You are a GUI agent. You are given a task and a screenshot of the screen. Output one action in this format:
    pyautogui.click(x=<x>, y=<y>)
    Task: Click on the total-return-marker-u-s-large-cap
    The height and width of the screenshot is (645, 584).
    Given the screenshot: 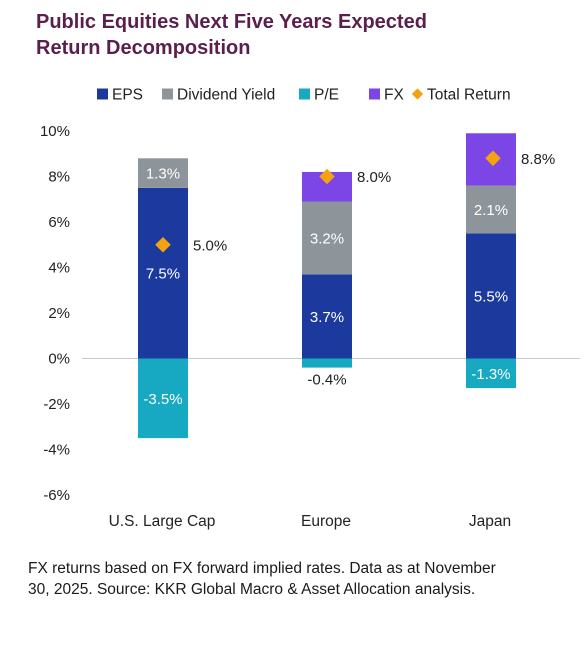 What is the action you would take?
    pyautogui.click(x=163, y=244)
    